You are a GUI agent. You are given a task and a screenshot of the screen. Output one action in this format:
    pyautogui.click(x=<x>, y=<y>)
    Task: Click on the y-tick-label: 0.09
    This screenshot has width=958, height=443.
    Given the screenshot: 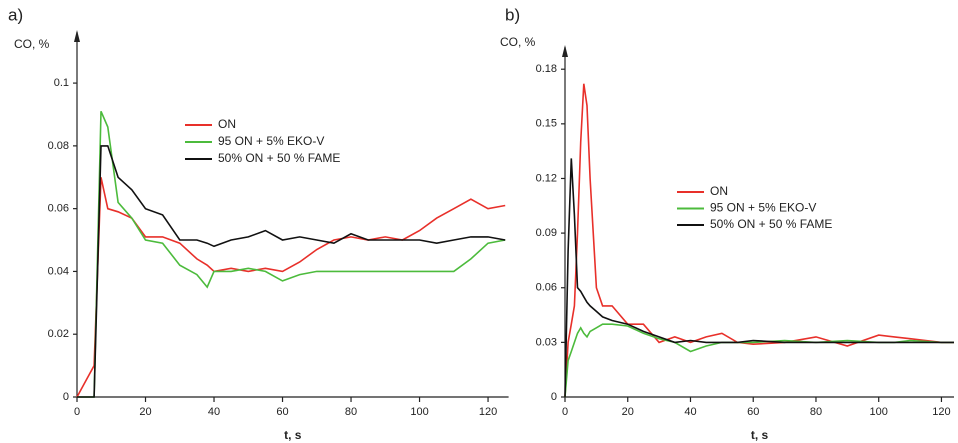 What is the action you would take?
    pyautogui.click(x=546, y=233)
    